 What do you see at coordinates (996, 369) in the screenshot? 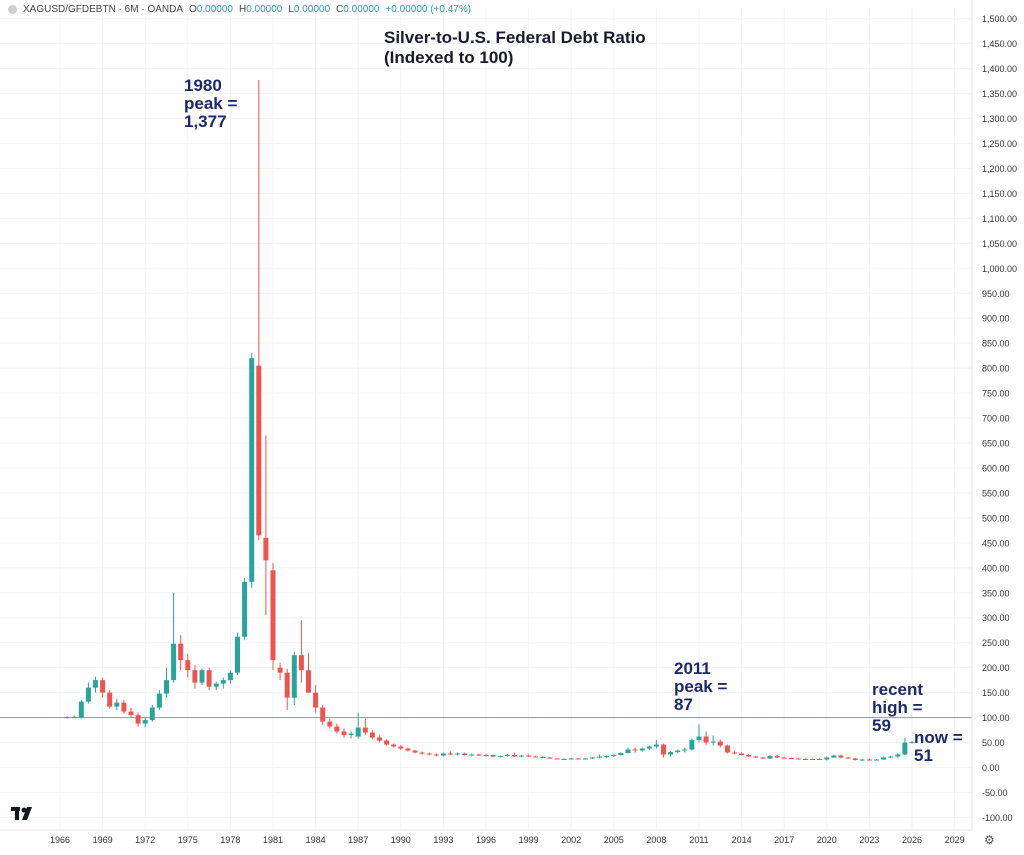
I see `y-tick-label: 800.00` at bounding box center [996, 369].